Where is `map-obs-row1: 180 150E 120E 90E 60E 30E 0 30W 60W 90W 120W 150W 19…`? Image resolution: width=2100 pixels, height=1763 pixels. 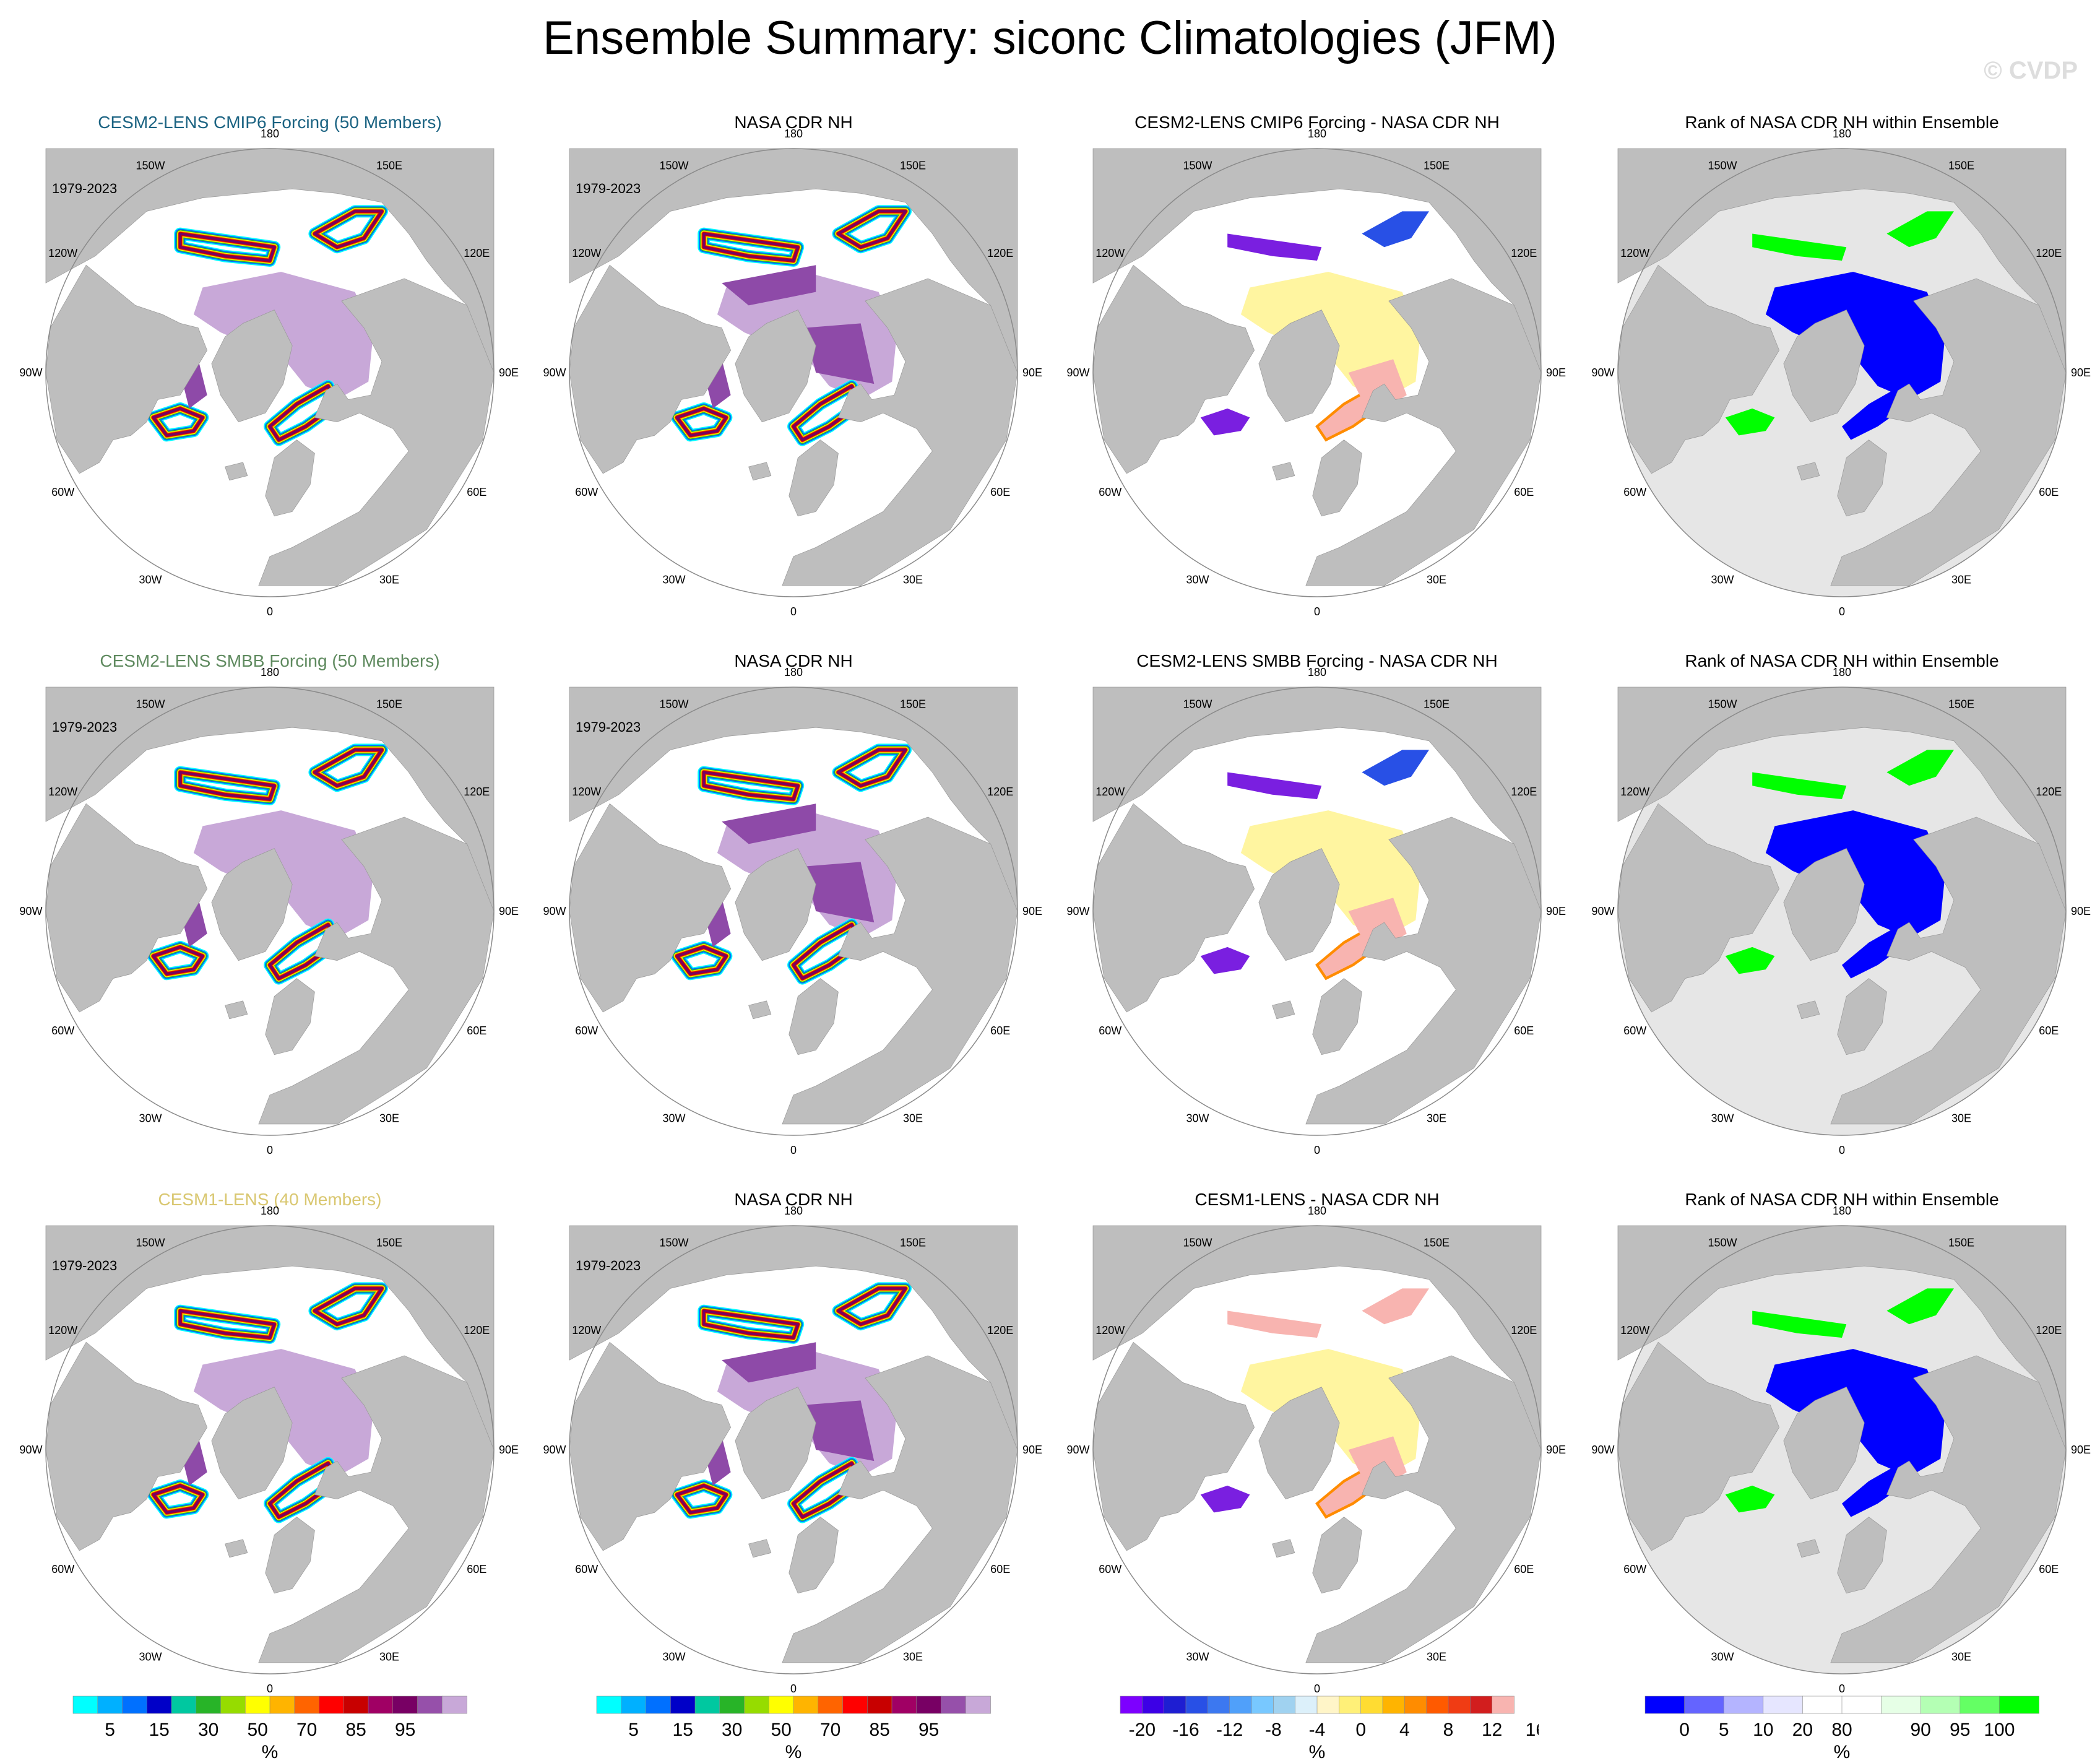
map-obs-row1: 180 150E 120E 90E 60E 30E 0 30W 60W 90W 120W 150W 19… is located at coordinates (792, 373).